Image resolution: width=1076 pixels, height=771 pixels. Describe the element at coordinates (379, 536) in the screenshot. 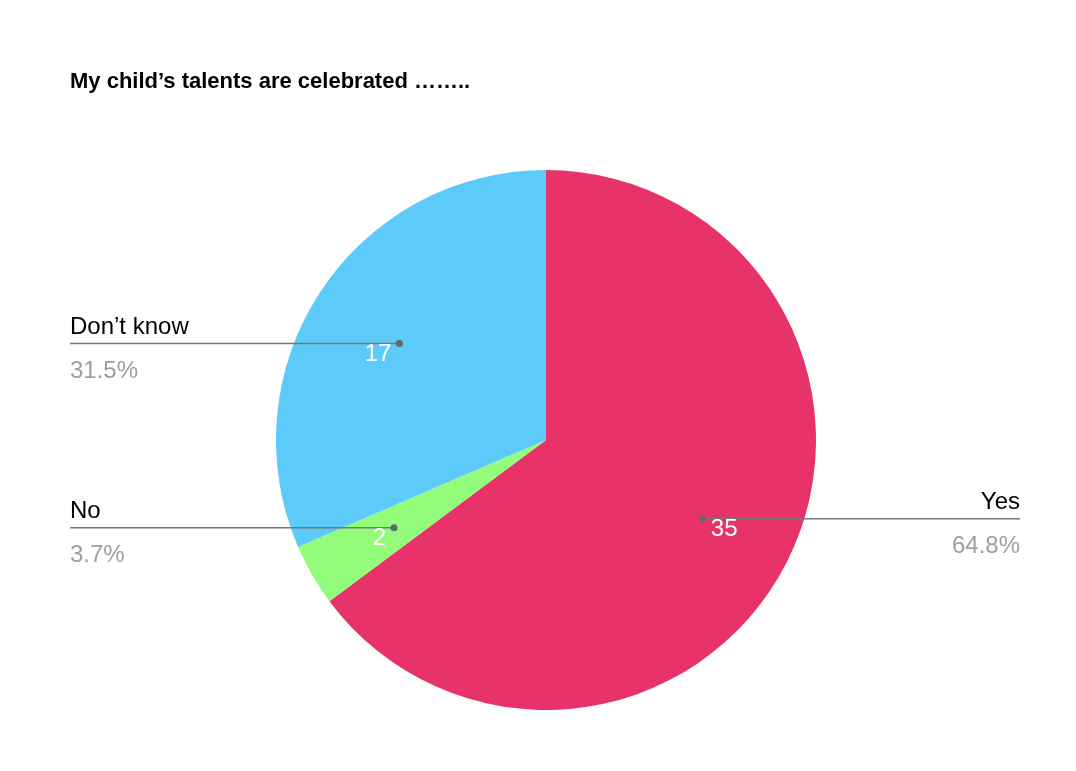

I see `data-label: 2` at that location.